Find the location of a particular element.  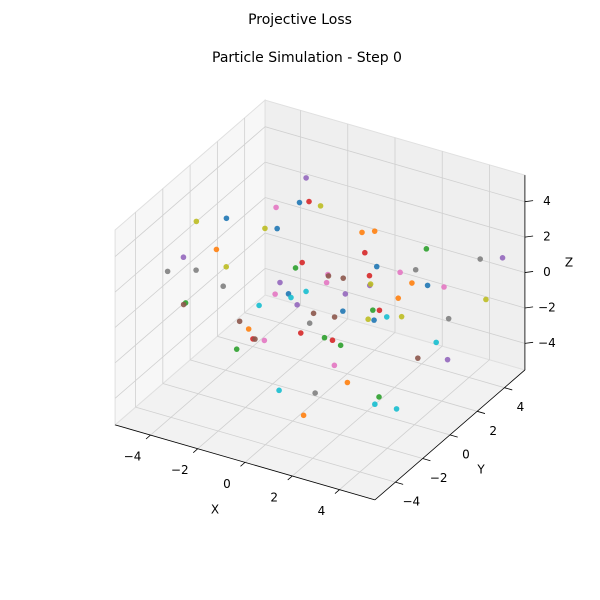

figure-title: Projective Loss is located at coordinates (300, 20).